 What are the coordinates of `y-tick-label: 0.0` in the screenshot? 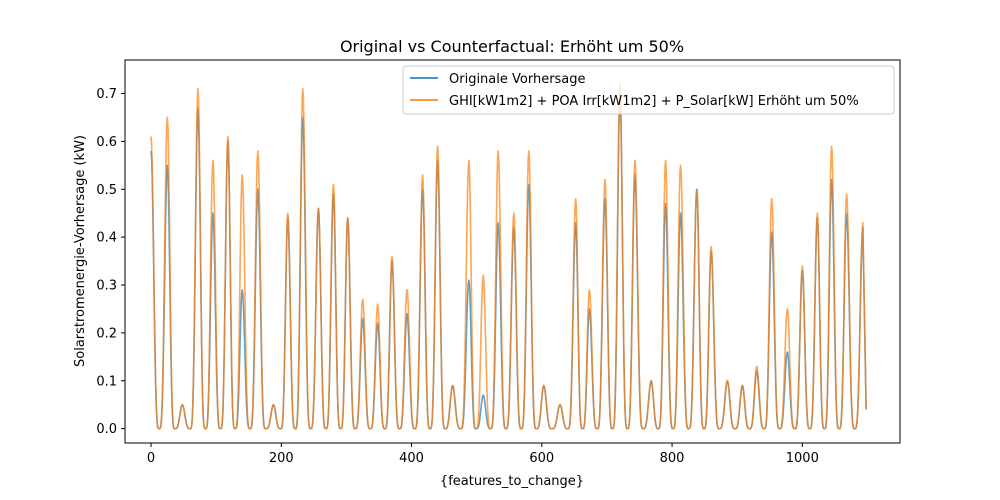 It's located at (106, 429).